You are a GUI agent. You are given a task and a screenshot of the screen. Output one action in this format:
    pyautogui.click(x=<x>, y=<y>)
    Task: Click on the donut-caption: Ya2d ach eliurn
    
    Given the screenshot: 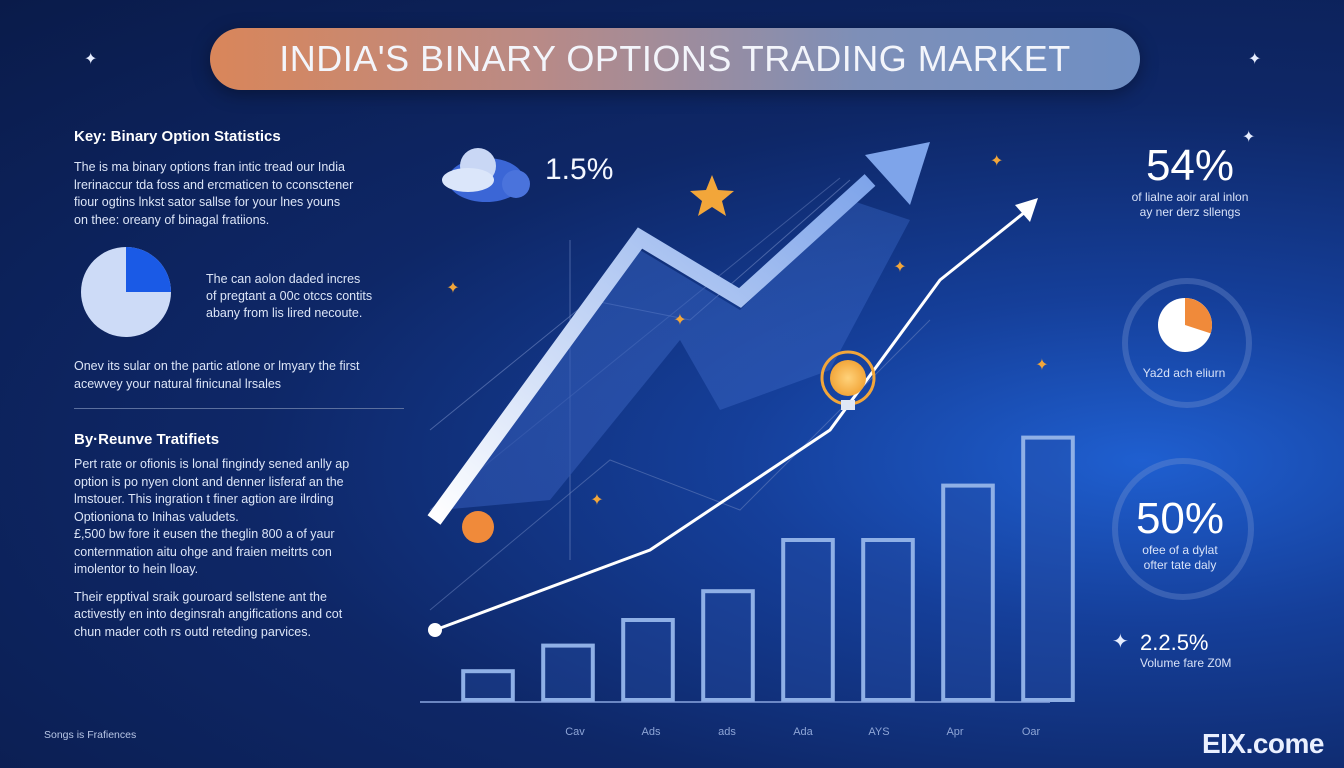 What is the action you would take?
    pyautogui.click(x=1184, y=373)
    